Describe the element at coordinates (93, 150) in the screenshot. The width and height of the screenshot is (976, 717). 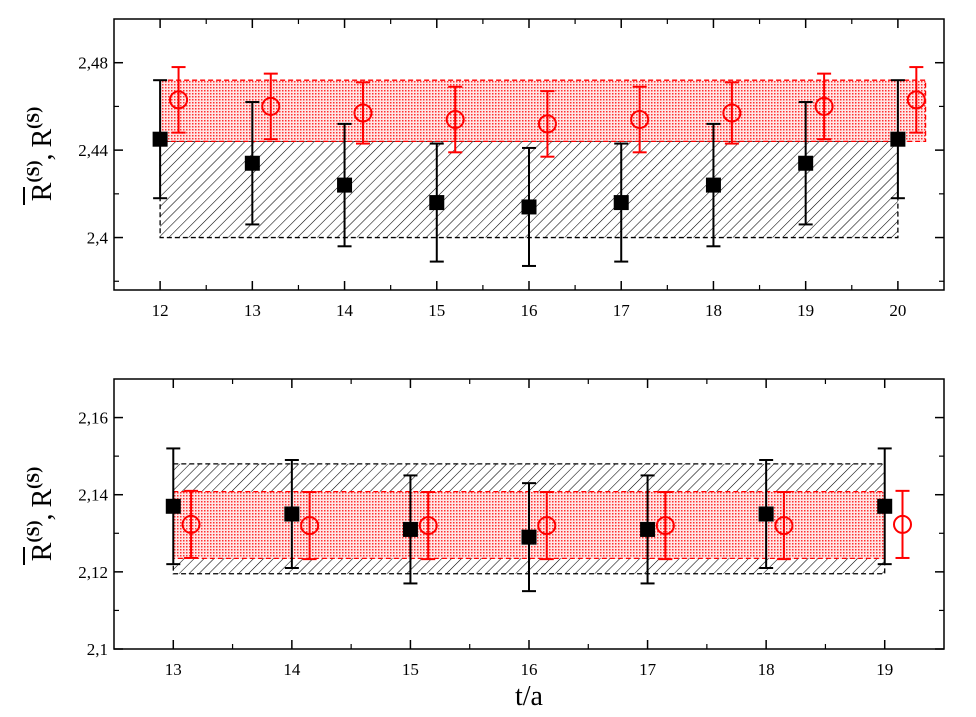
I see `y-tick-label: 2,44` at that location.